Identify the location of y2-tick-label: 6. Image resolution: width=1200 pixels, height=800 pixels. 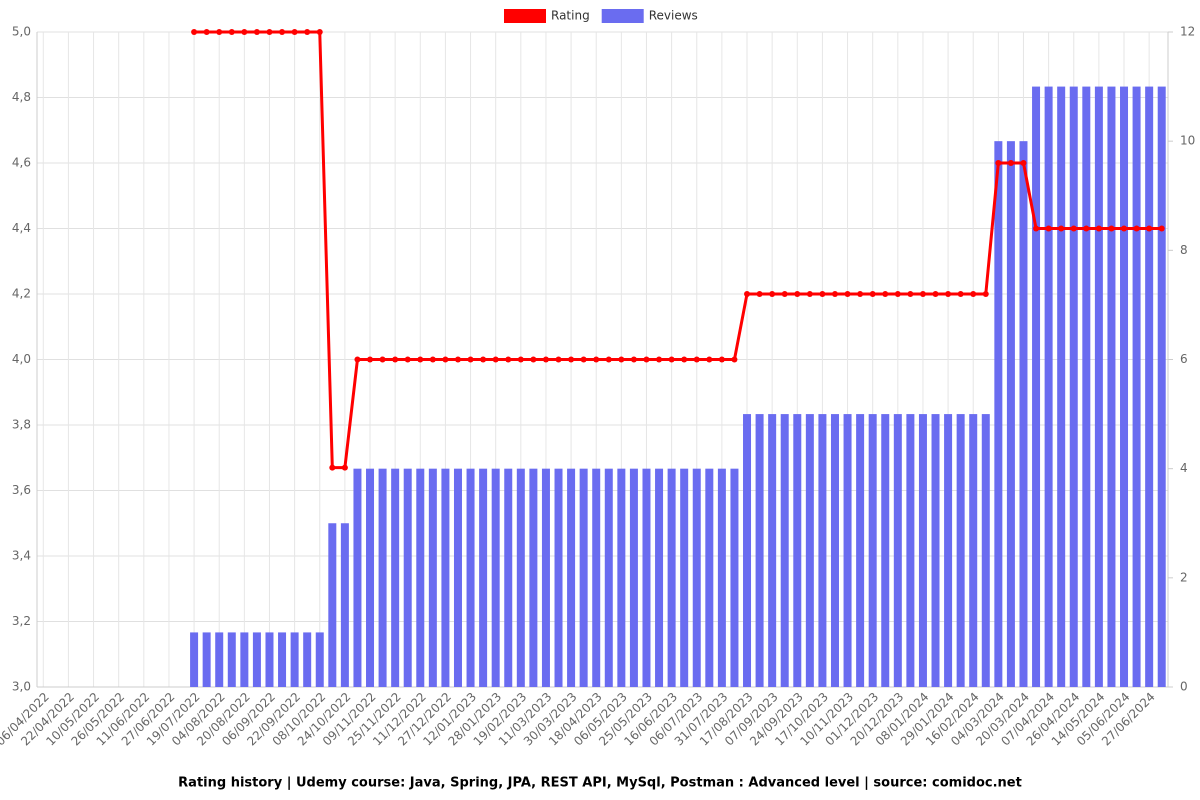
(1184, 359).